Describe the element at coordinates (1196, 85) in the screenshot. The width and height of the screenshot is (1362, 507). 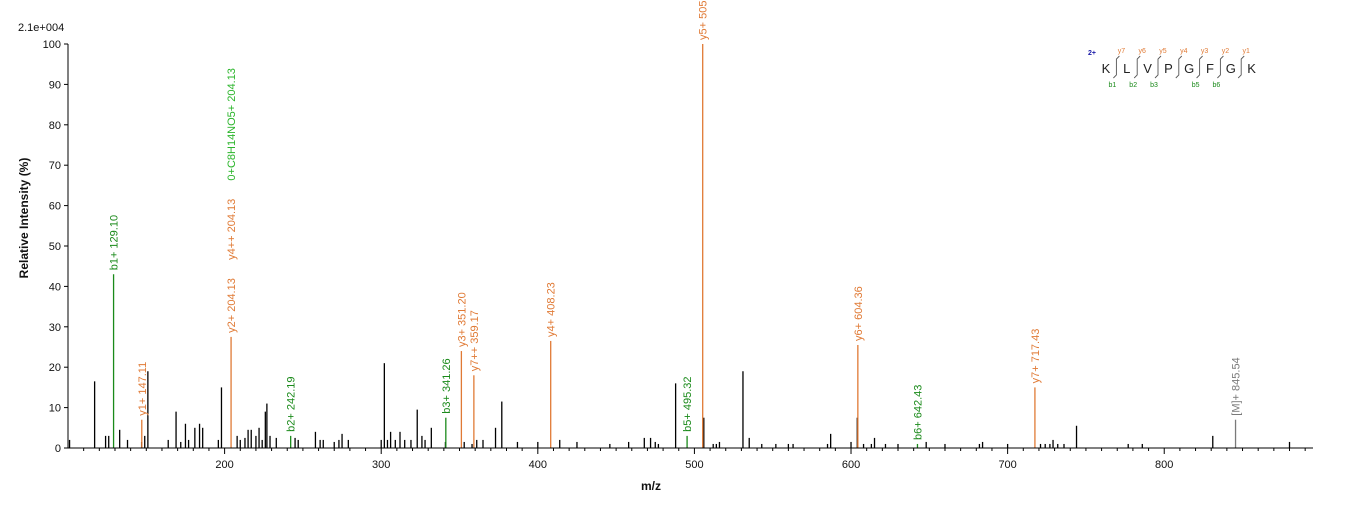
I see `b-ion-label: b5` at that location.